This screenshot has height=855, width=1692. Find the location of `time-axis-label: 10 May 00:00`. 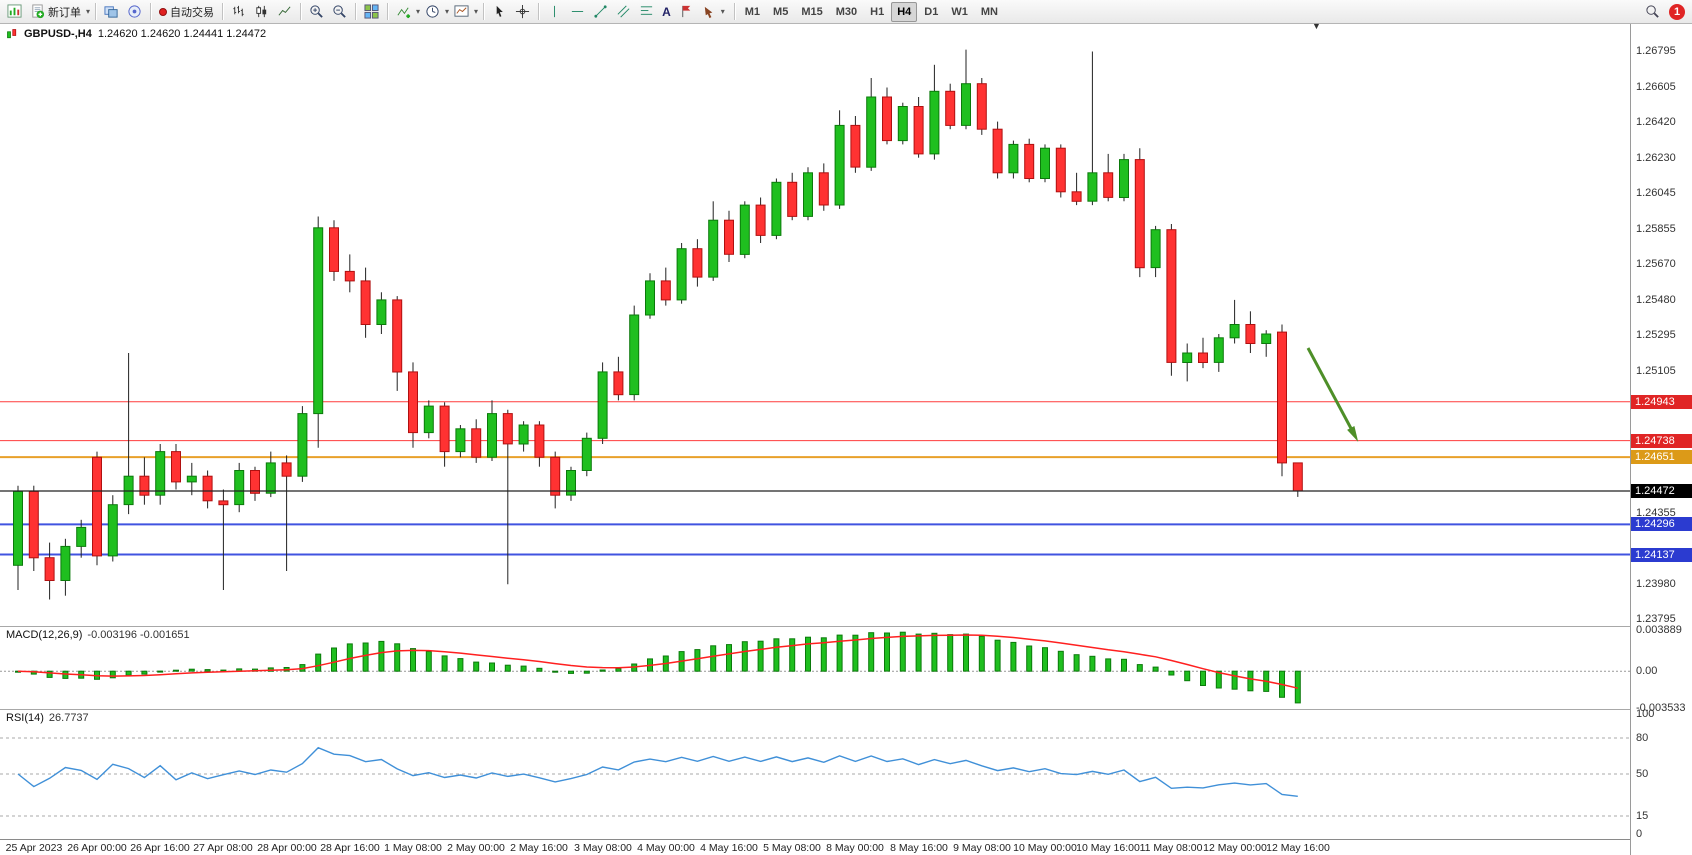

time-axis-label: 10 May 00:00 is located at coordinates (1045, 848).